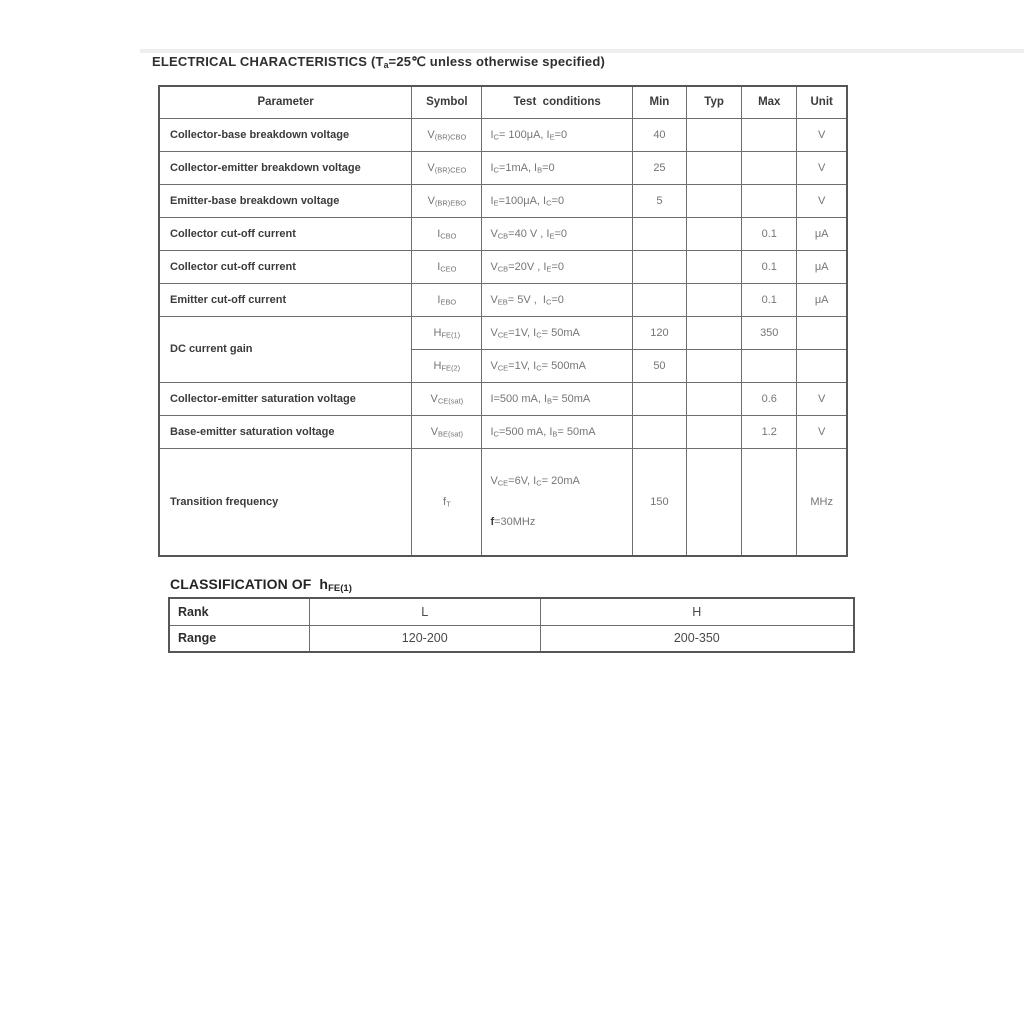 The image size is (1024, 1024). Describe the element at coordinates (659, 200) in the screenshot. I see `min-cell: 5` at that location.